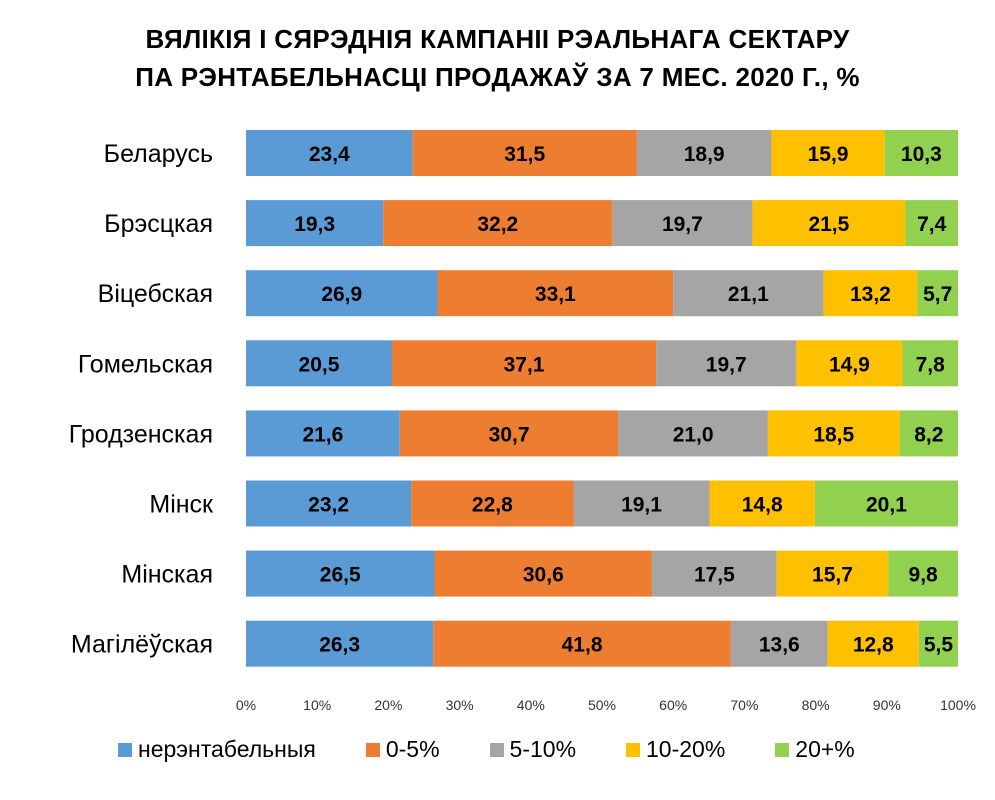  I want to click on data-label: 7,4, so click(932, 224).